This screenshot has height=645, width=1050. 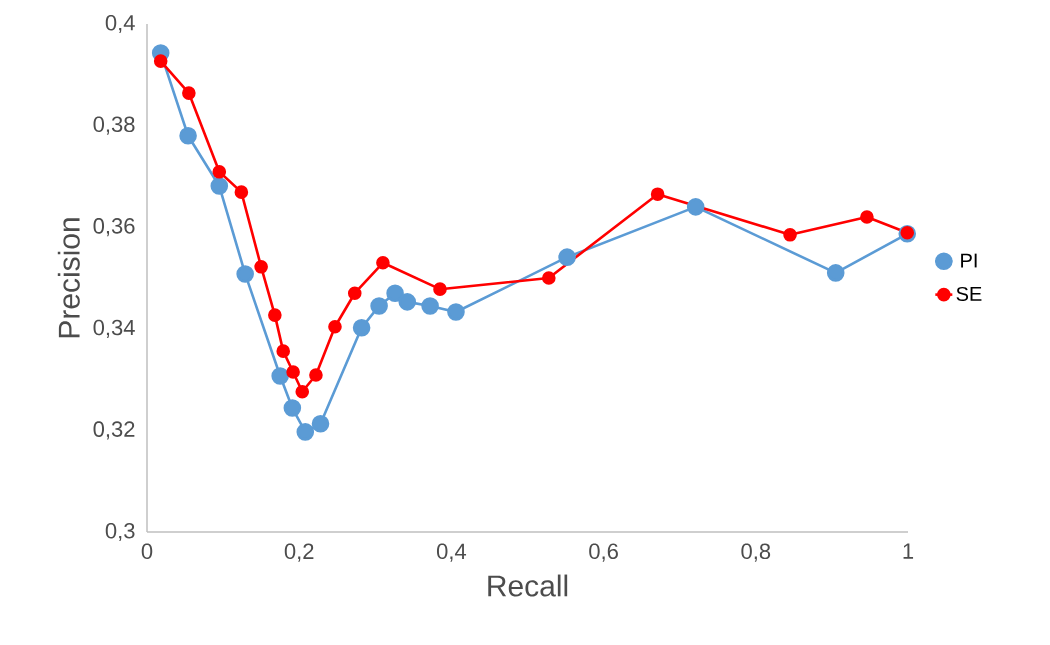 What do you see at coordinates (114, 328) in the screenshot?
I see `y-tick-label: 0,34` at bounding box center [114, 328].